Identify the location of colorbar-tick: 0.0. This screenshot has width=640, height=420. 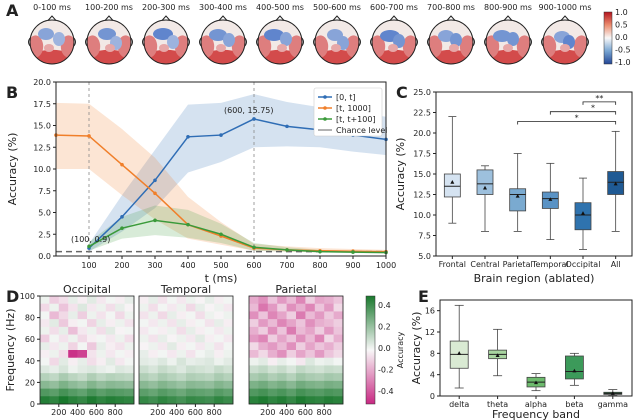
(621, 37).